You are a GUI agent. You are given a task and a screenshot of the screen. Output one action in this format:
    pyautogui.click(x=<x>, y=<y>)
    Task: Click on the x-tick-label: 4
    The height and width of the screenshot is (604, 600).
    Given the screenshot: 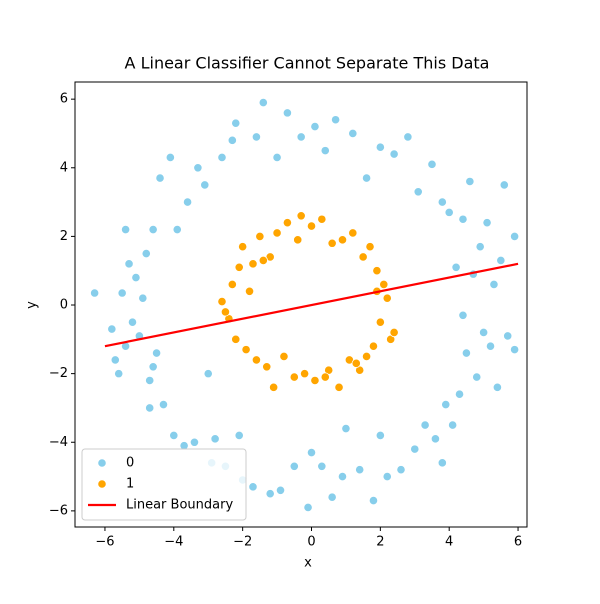 What is the action you would take?
    pyautogui.click(x=449, y=542)
    